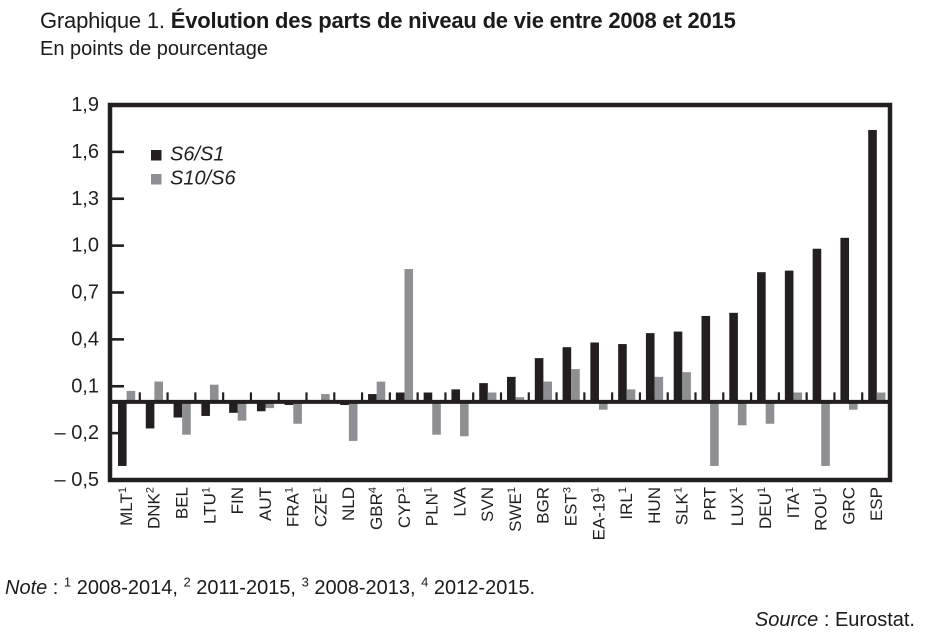 This screenshot has width=927, height=634. I want to click on footnote-label: Note, so click(26, 588).